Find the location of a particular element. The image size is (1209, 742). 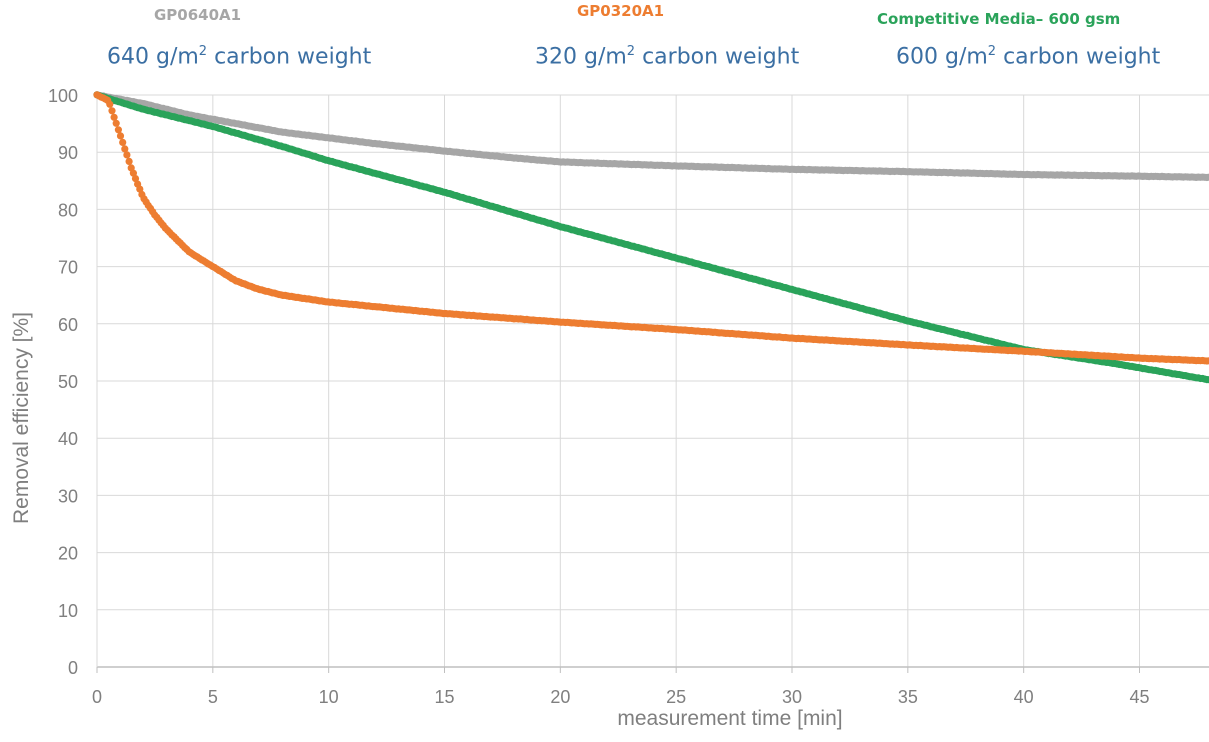

y-tick-label: 20 is located at coordinates (68, 554).